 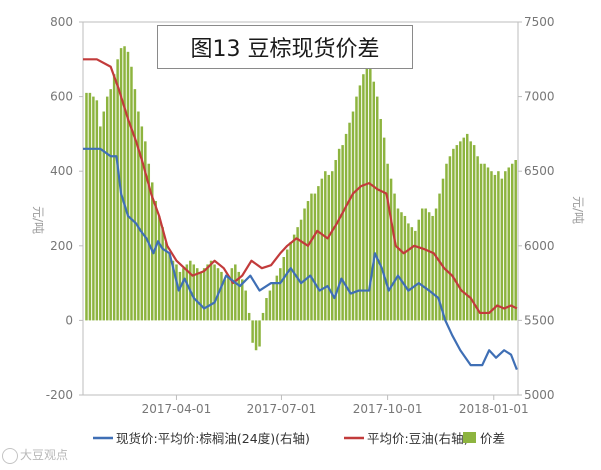 What do you see at coordinates (64, 208) in the screenshot?
I see `y-left-axis: 800 600 400 200 0 -200` at bounding box center [64, 208].